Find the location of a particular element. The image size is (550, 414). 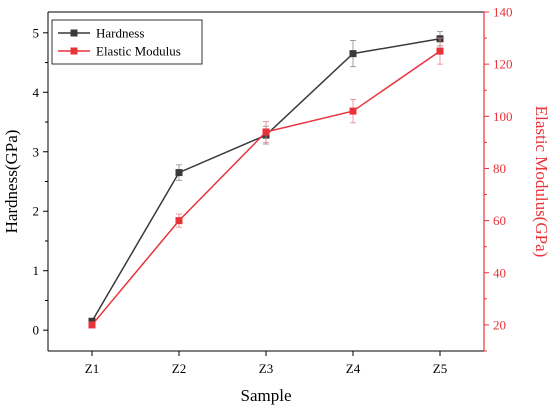

legend-label-hardness: Hardness is located at coordinates (120, 33).